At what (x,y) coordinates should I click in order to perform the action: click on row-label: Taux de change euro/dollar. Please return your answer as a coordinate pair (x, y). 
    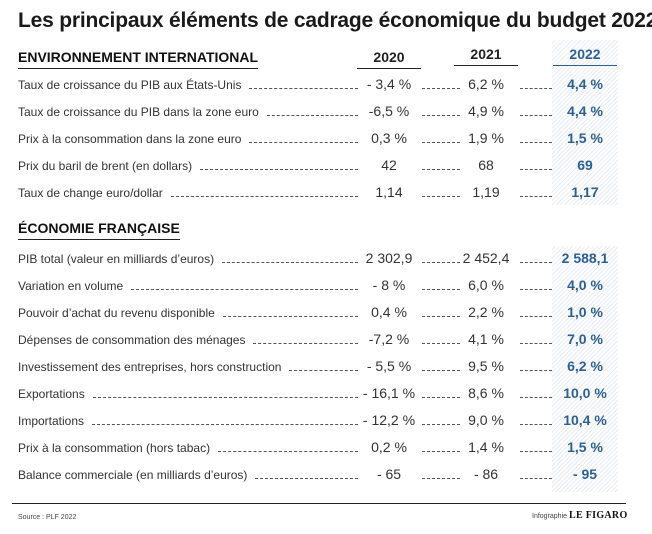
    Looking at the image, I should click on (90, 193).